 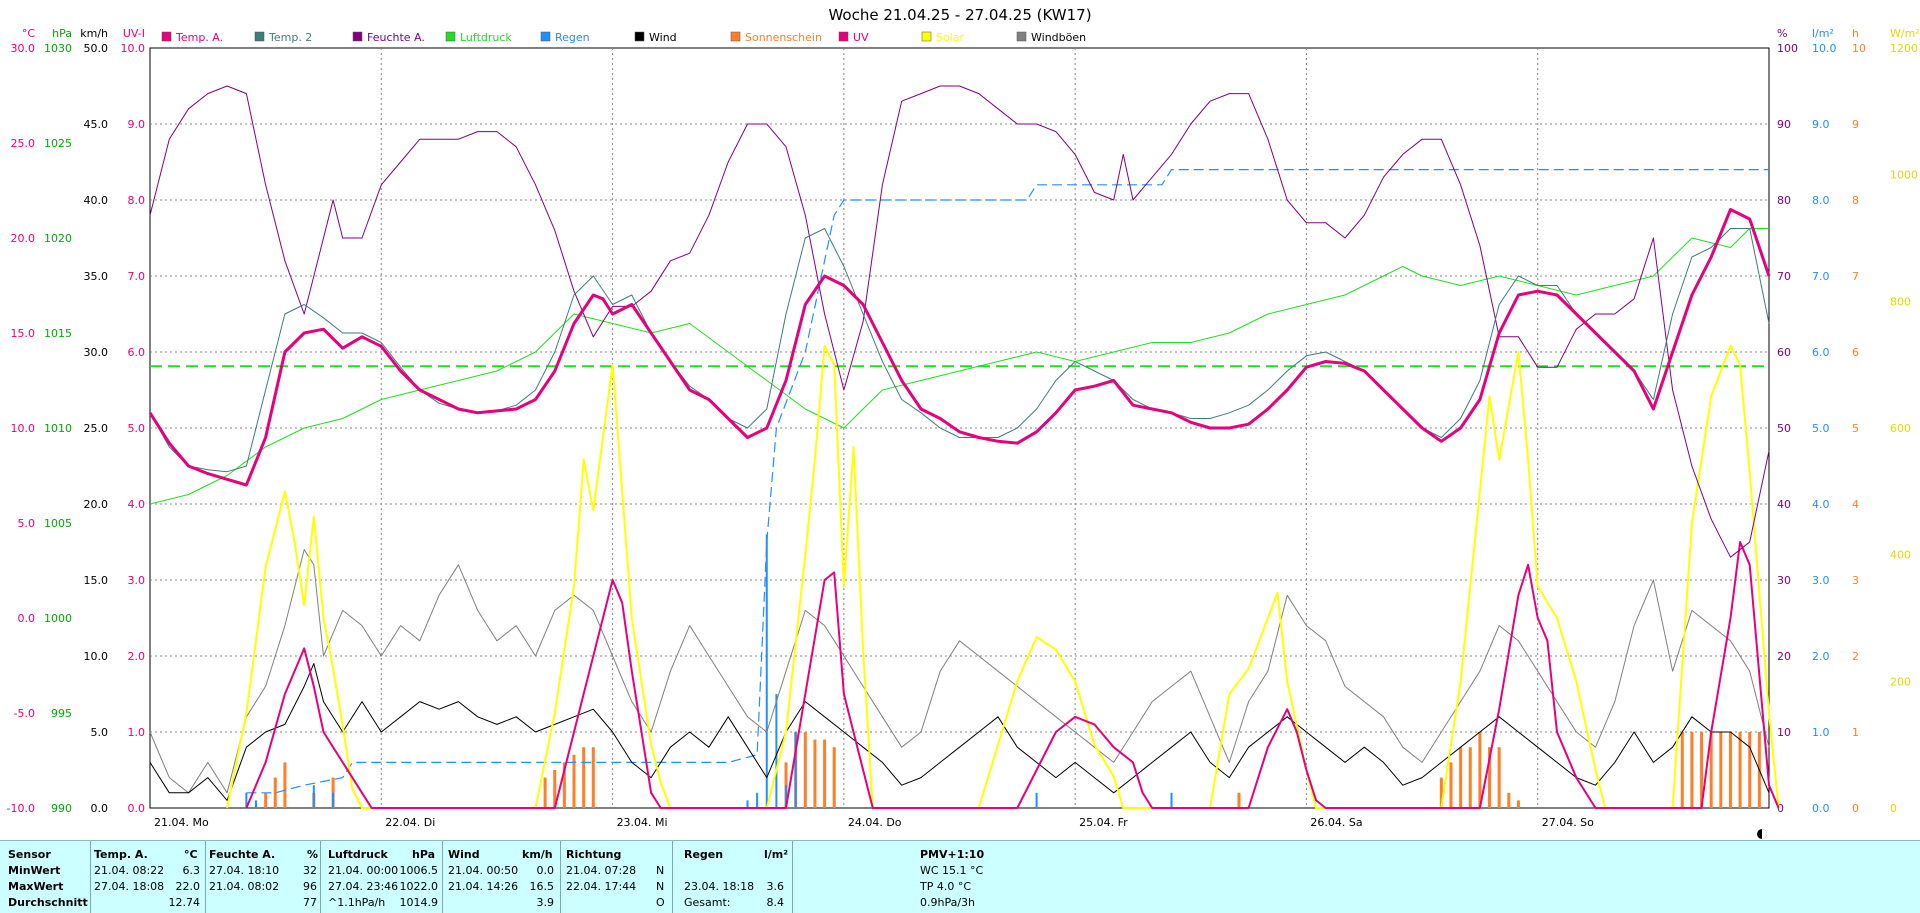 I want to click on axis-tick-solar: 0, so click(x=1893, y=808).